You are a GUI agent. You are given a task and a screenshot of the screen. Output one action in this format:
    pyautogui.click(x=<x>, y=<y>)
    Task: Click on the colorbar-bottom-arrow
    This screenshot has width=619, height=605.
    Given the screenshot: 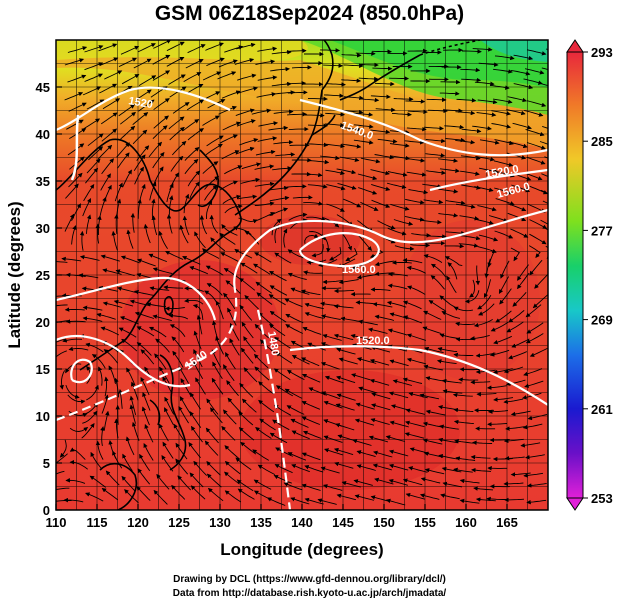 What is the action you would take?
    pyautogui.click(x=575, y=504)
    